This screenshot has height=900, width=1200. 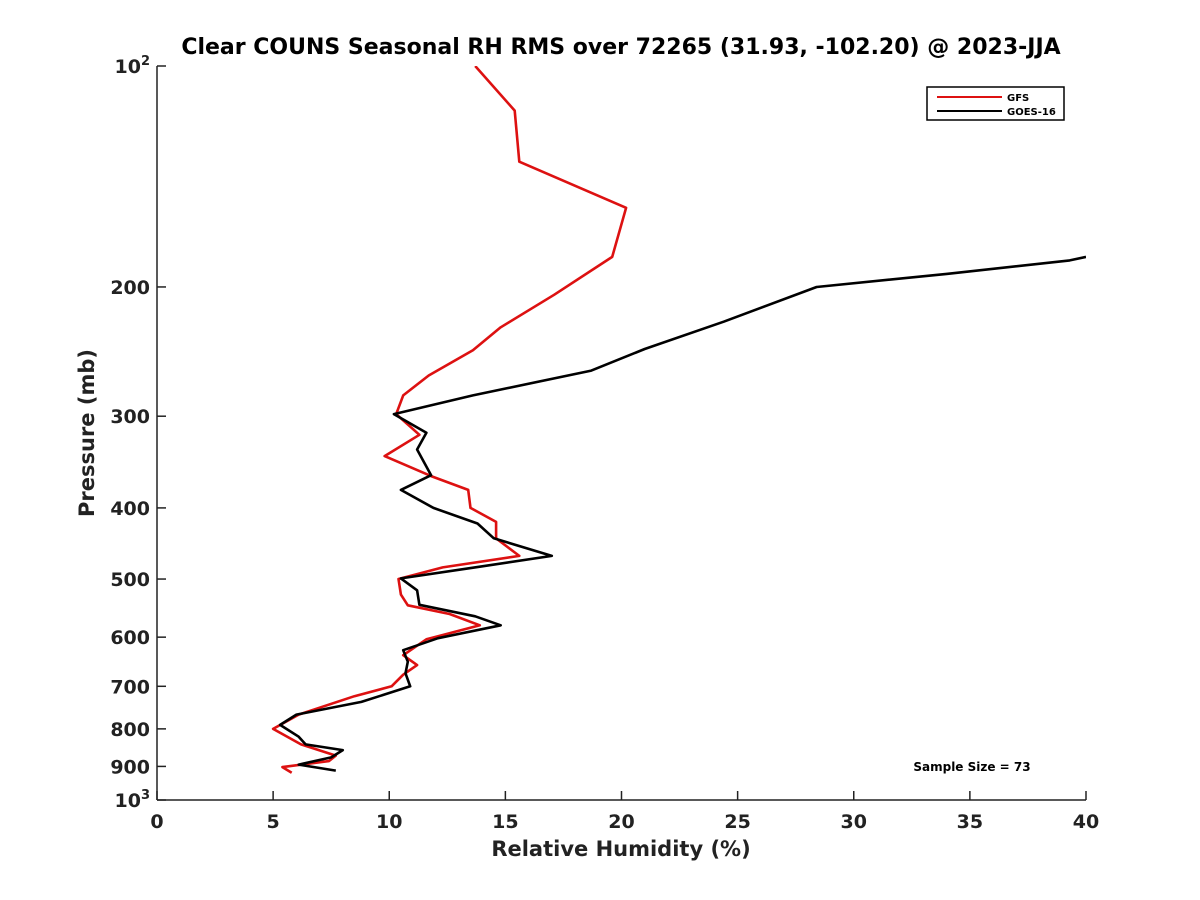 I want to click on x-tick-label: 15, so click(x=505, y=822).